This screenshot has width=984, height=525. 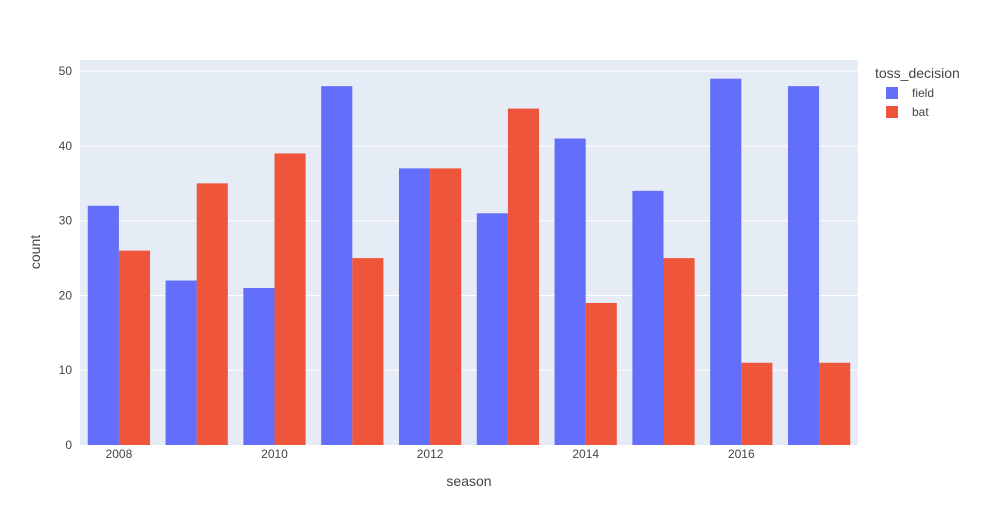 What do you see at coordinates (66, 295) in the screenshot?
I see `y-tick-label: 20` at bounding box center [66, 295].